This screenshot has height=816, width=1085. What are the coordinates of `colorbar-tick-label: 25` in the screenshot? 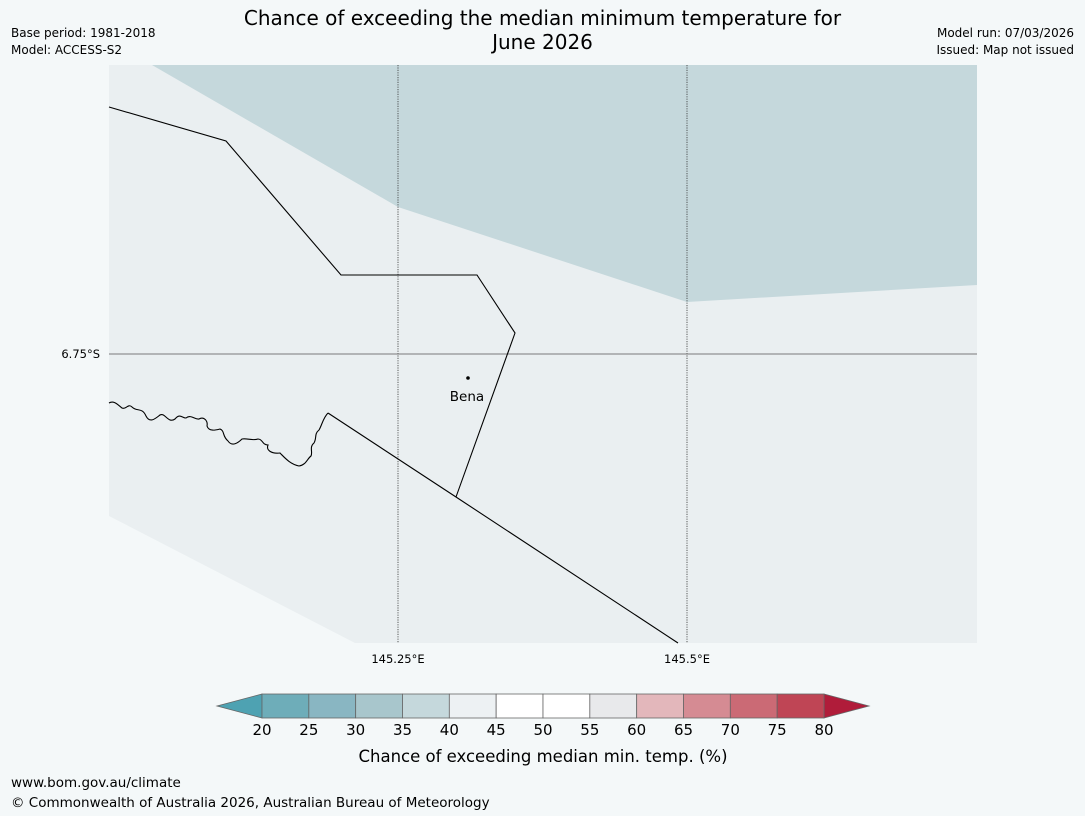 It's located at (308, 730).